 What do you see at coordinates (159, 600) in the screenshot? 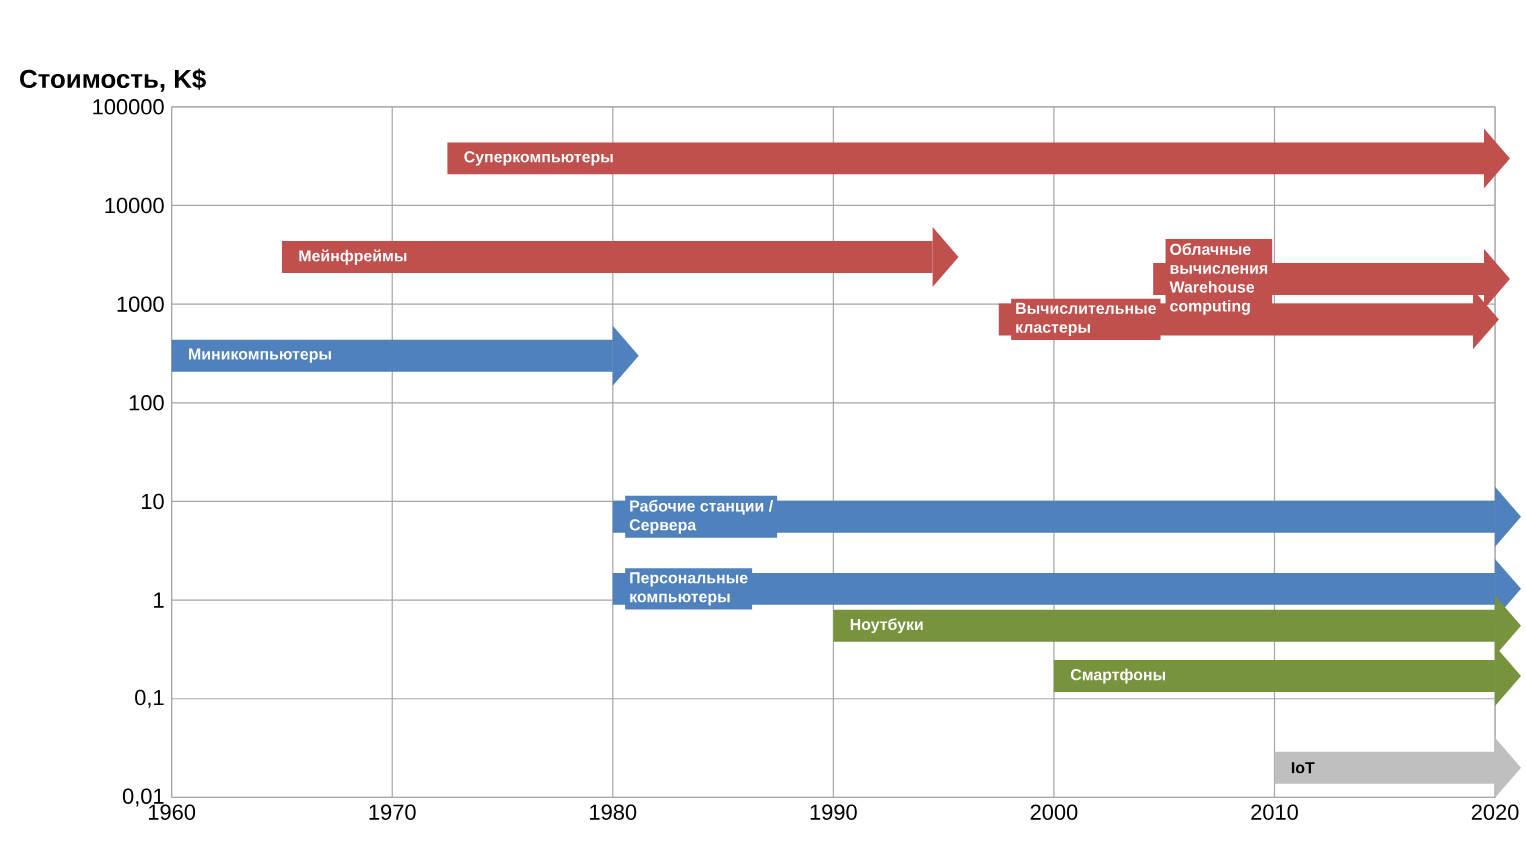
I see `y-tick-label: 1` at bounding box center [159, 600].